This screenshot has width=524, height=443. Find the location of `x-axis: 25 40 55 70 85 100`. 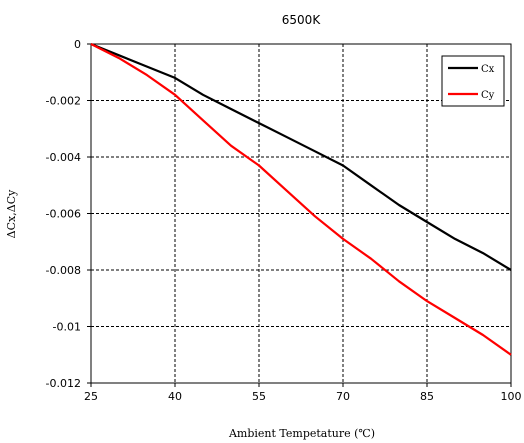

x-axis: 25 40 55 70 85 100 is located at coordinates (303, 393).